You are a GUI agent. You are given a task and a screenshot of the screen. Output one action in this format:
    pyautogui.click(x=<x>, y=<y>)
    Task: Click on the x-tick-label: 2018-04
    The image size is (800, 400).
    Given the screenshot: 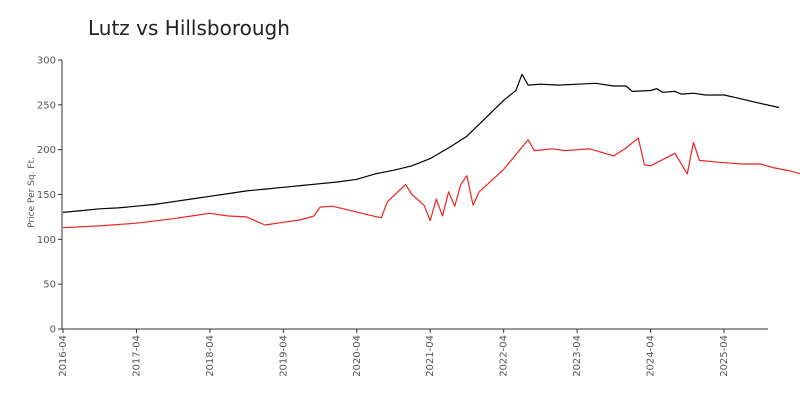 What is the action you would take?
    pyautogui.click(x=210, y=356)
    